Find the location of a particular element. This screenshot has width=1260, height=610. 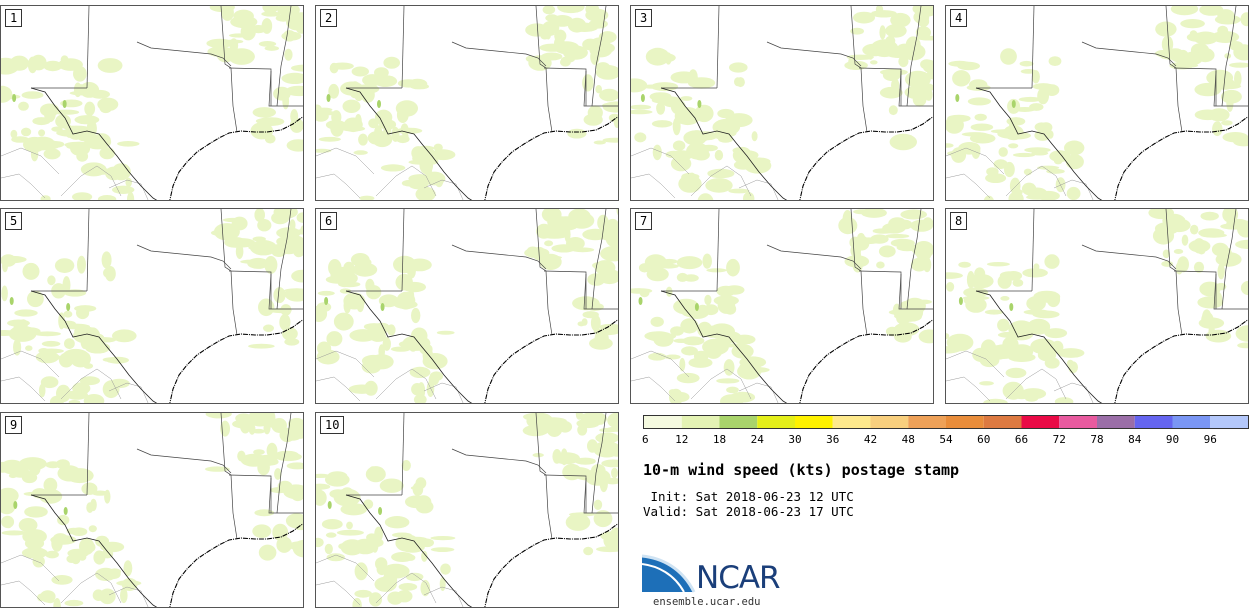

international-border is located at coordinates (94, 346).